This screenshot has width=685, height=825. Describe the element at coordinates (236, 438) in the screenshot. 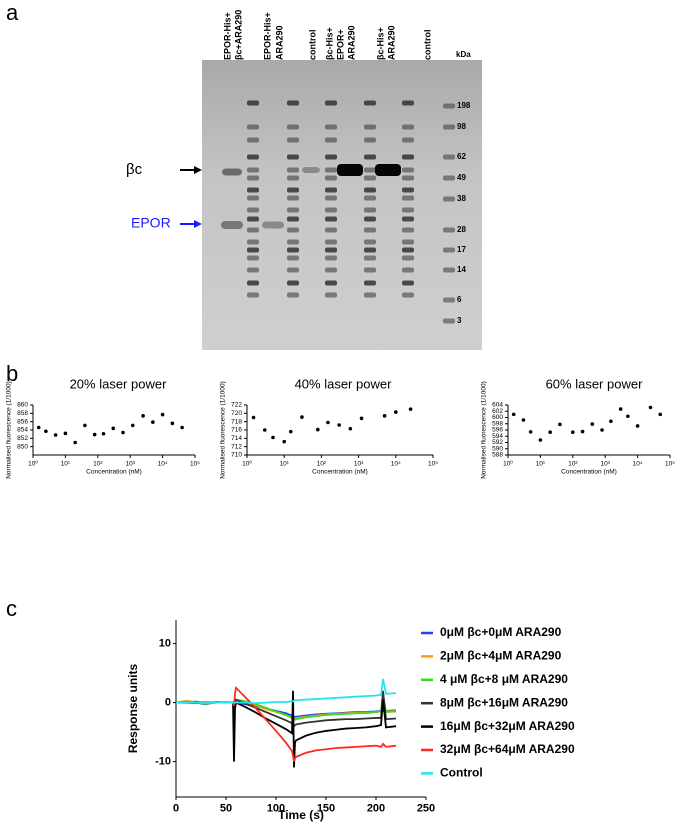

I see `y-tick-label: 714` at that location.